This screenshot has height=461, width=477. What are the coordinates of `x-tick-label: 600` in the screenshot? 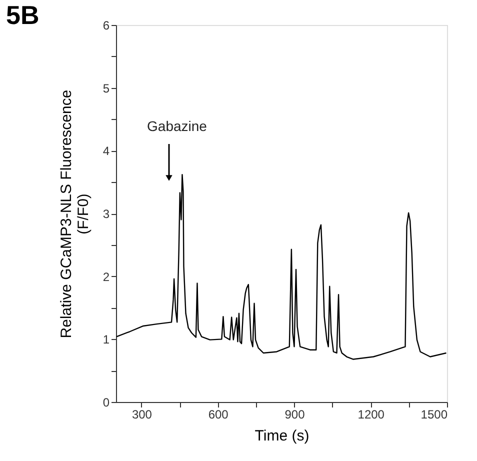 It's located at (218, 415).